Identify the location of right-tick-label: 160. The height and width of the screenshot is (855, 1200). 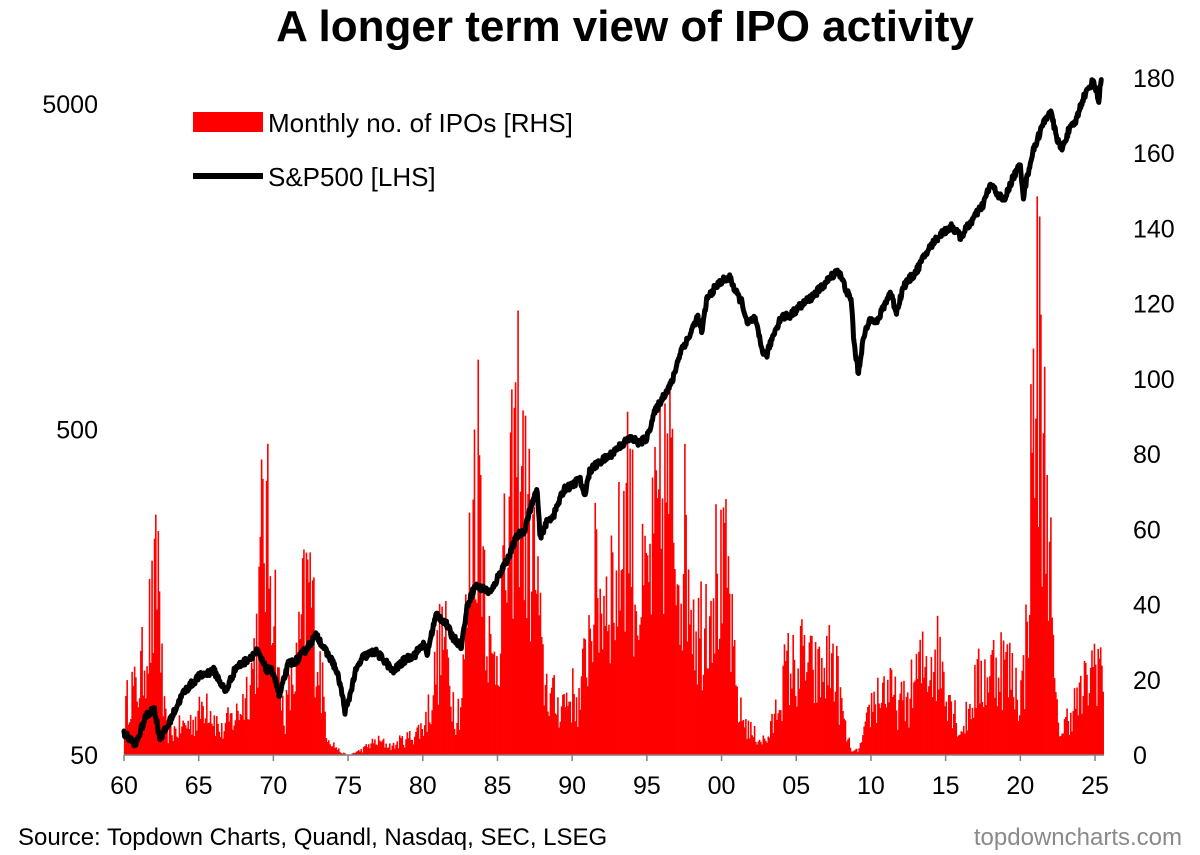
(1154, 154).